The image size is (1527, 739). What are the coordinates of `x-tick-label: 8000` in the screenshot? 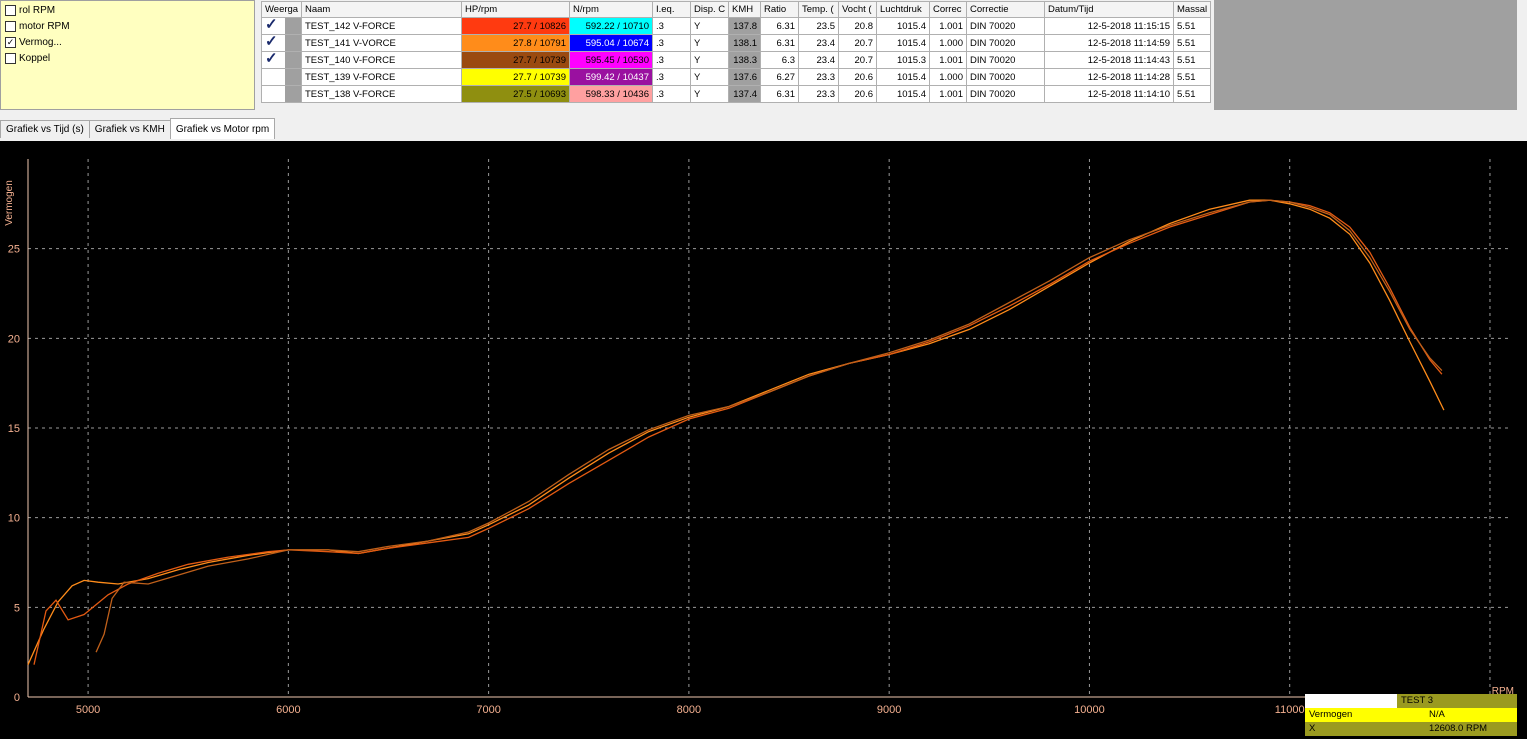 It's located at (689, 710).